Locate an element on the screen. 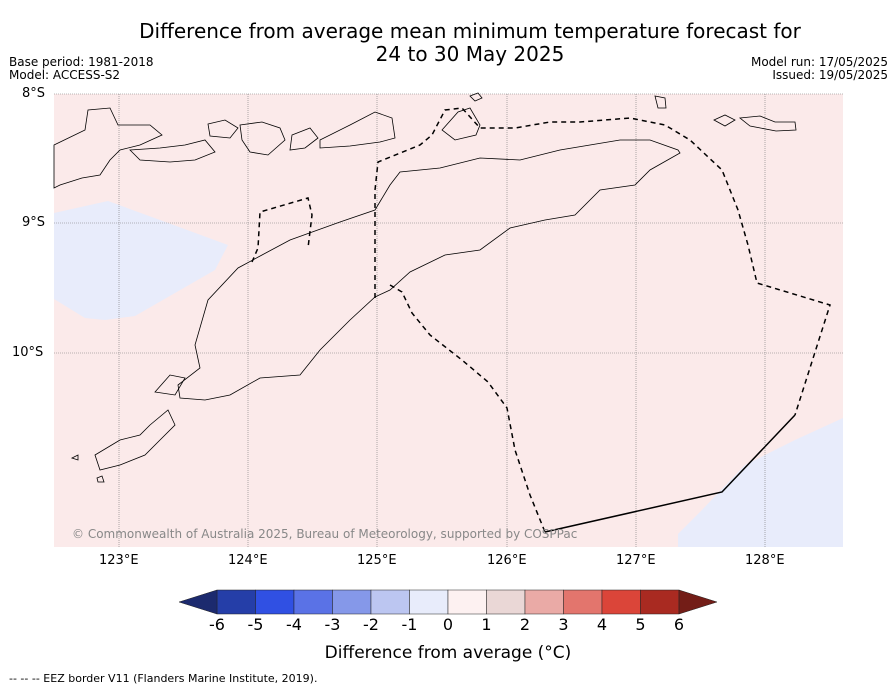 The image size is (896, 690). model-info: Base period: 1981-2018 Model: ACCESS-S2 is located at coordinates (81, 69).